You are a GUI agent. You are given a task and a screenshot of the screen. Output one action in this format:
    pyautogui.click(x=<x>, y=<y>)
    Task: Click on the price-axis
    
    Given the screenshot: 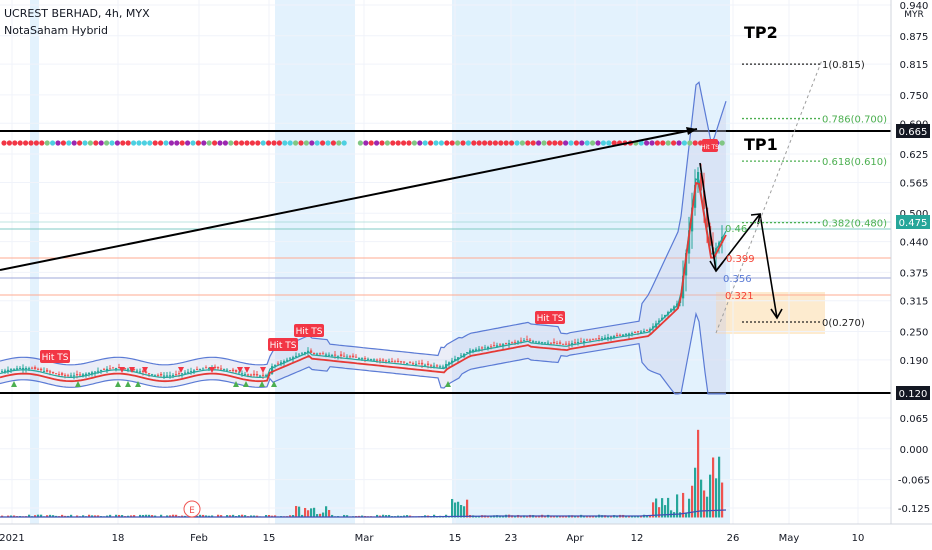 What is the action you would take?
    pyautogui.click(x=911, y=262)
    